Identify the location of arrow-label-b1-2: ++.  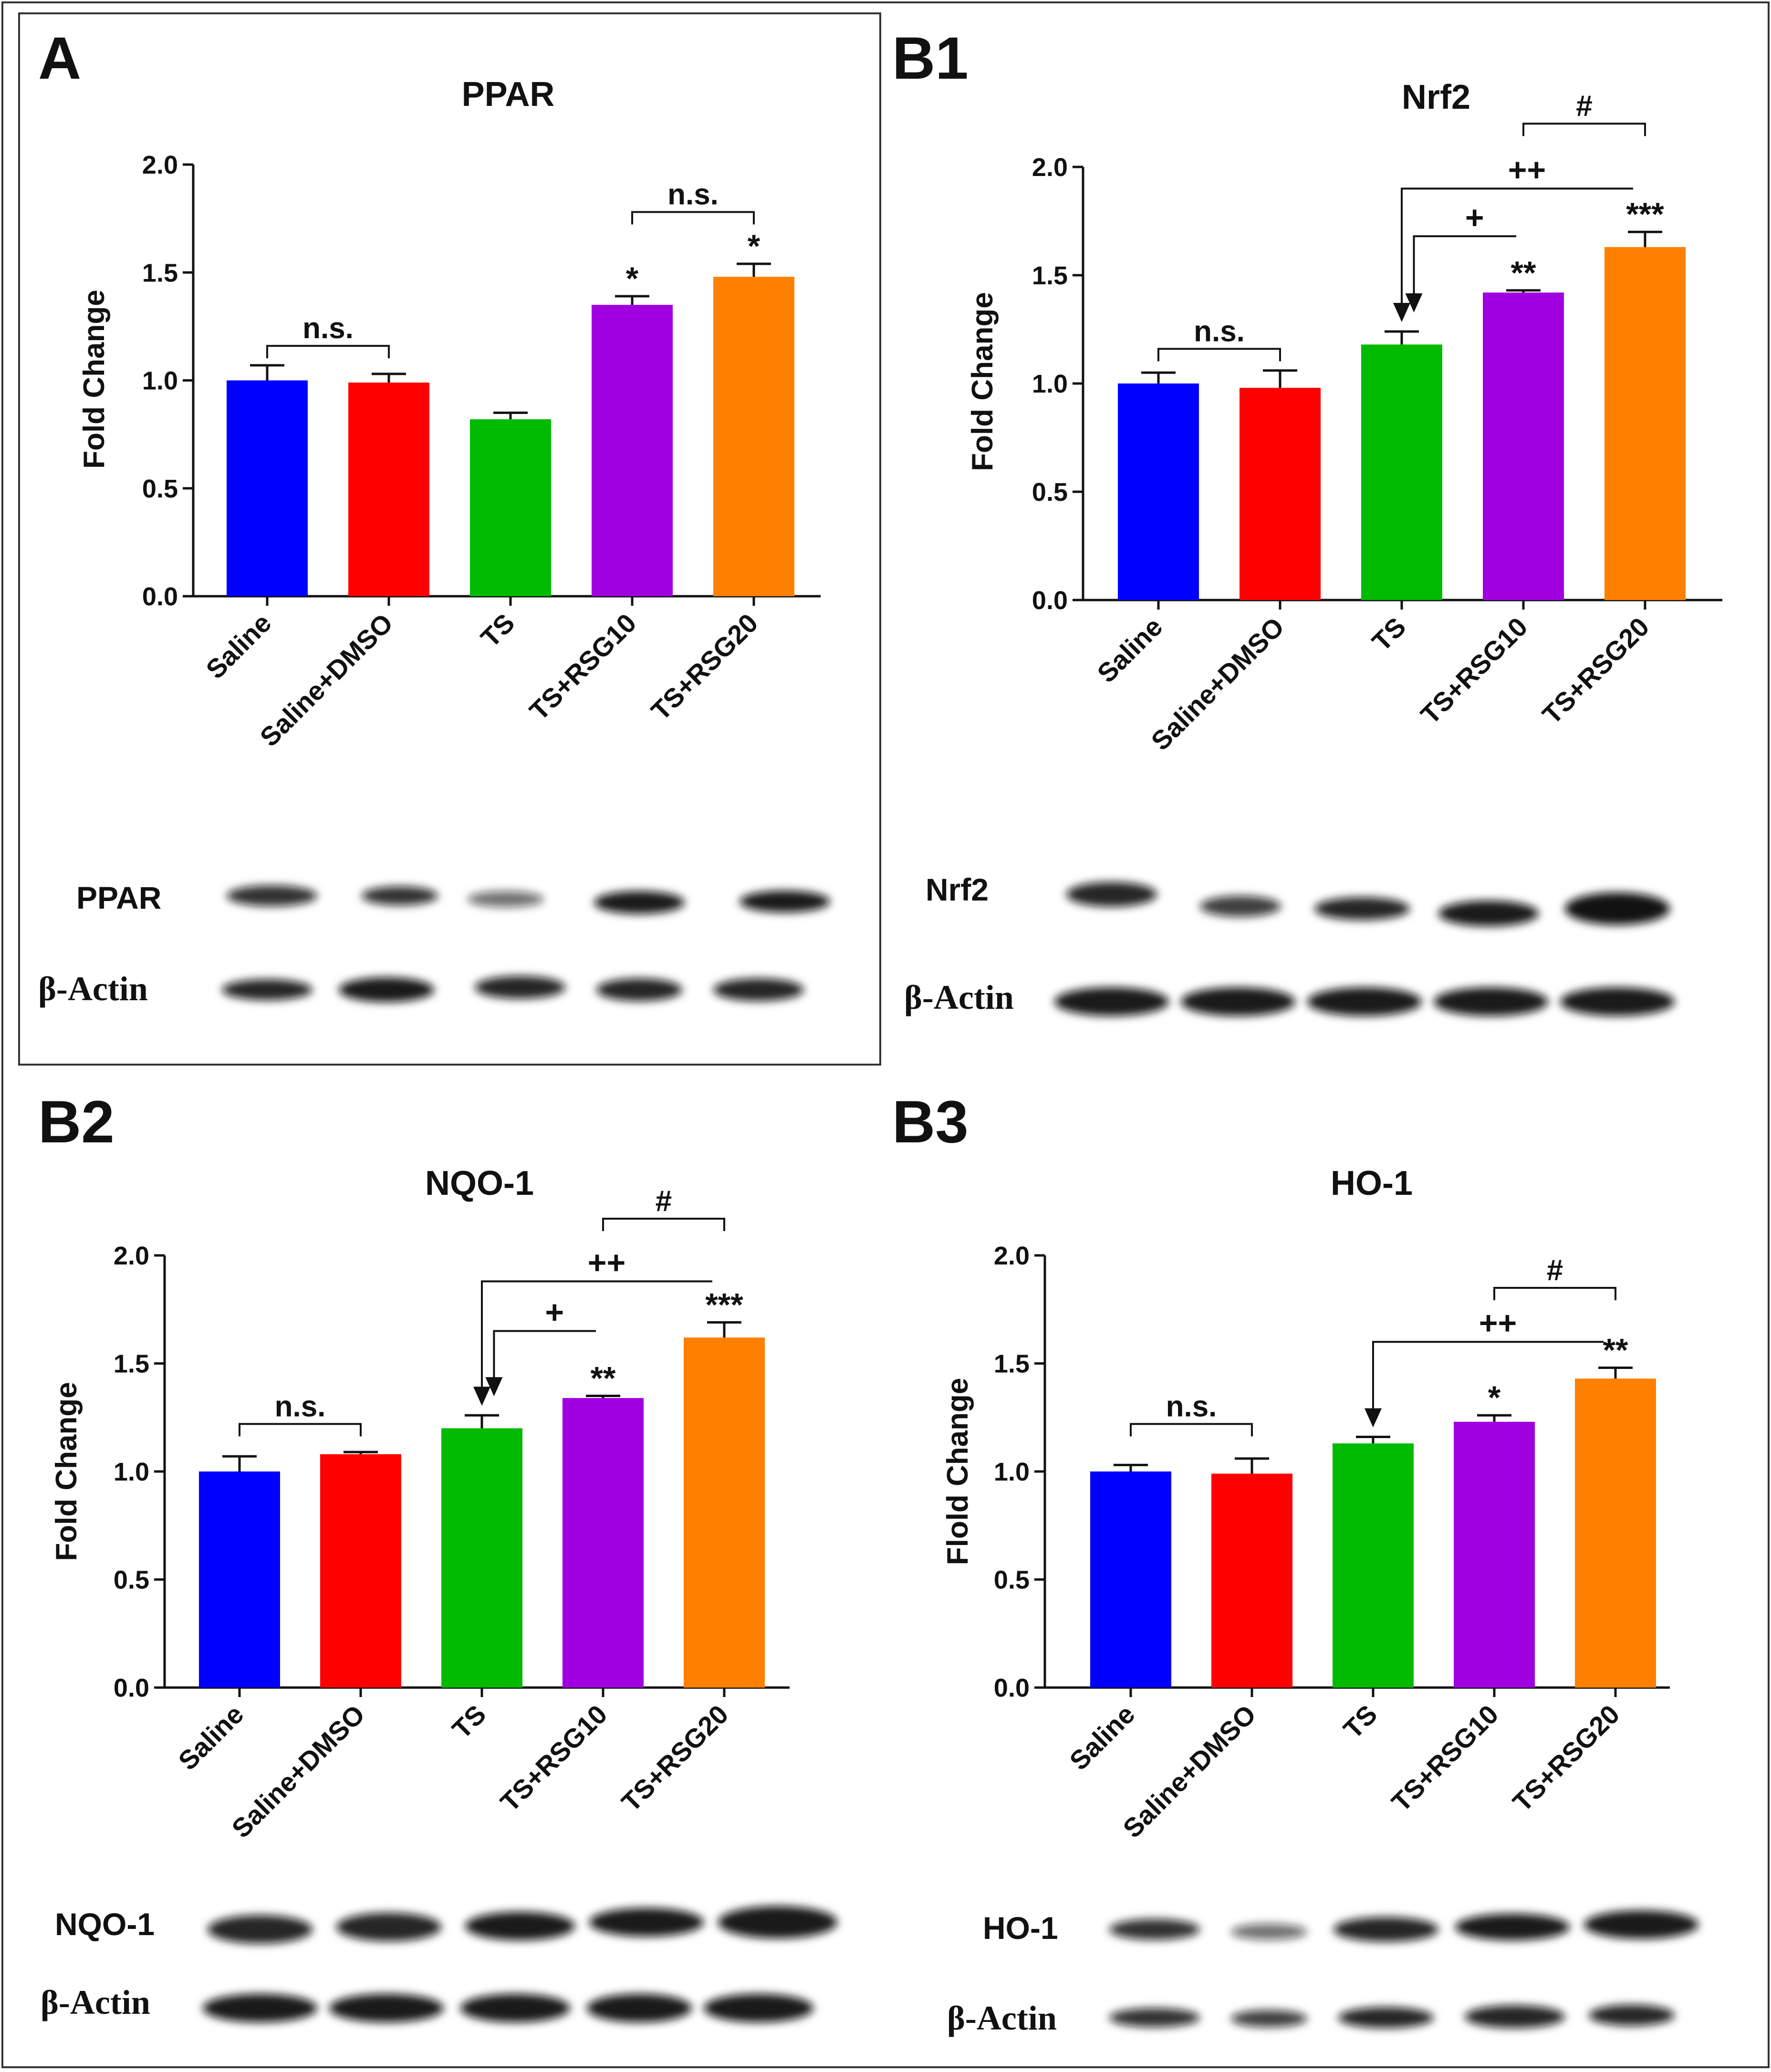
(1527, 170).